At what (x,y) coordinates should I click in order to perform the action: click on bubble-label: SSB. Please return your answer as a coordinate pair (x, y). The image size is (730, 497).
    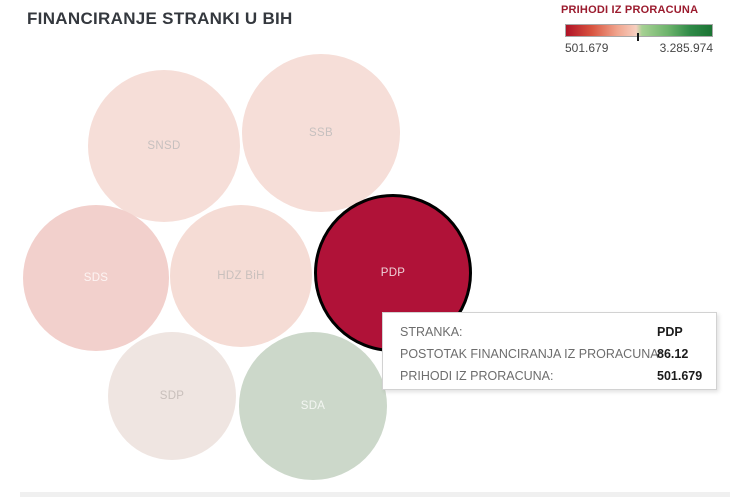
    Looking at the image, I should click on (321, 133).